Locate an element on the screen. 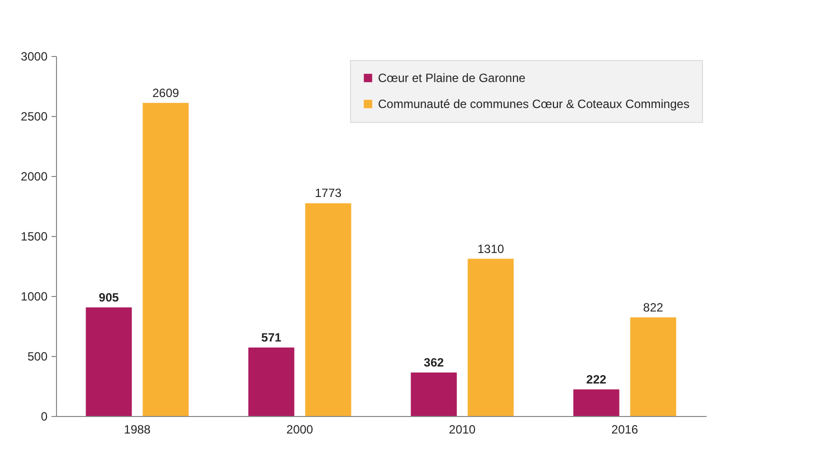 The image size is (832, 465). legend-label: Communauté de communes Cœur & Coteaux Comminges is located at coordinates (534, 104).